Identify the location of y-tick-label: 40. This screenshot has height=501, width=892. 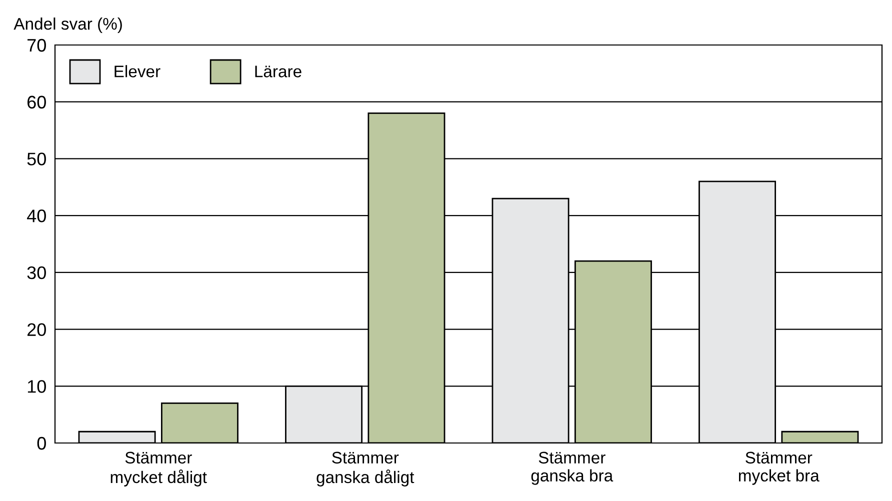
(36, 216).